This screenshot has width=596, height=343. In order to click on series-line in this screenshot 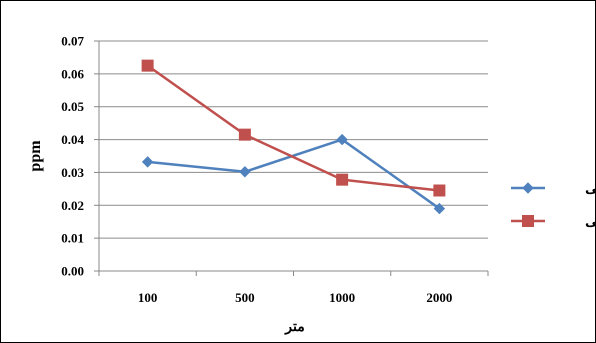, I will do `click(294, 174)`.